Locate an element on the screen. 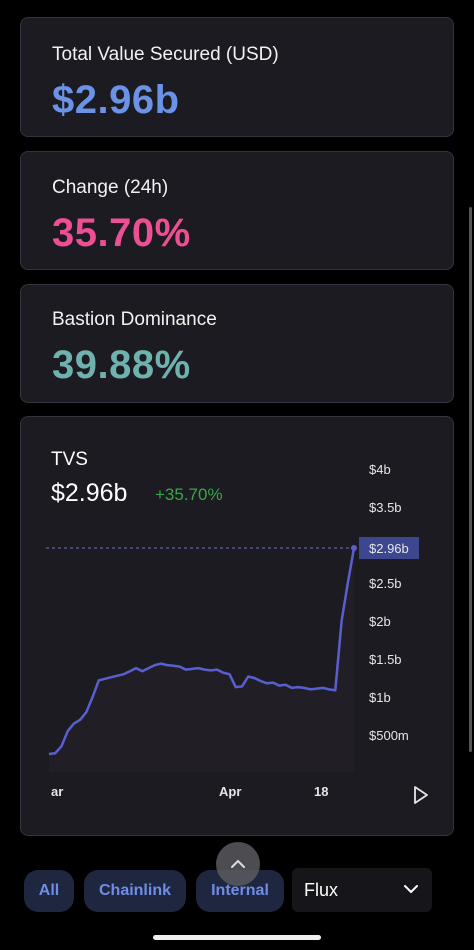 This screenshot has height=950, width=474. tvs-series-line is located at coordinates (202, 651).